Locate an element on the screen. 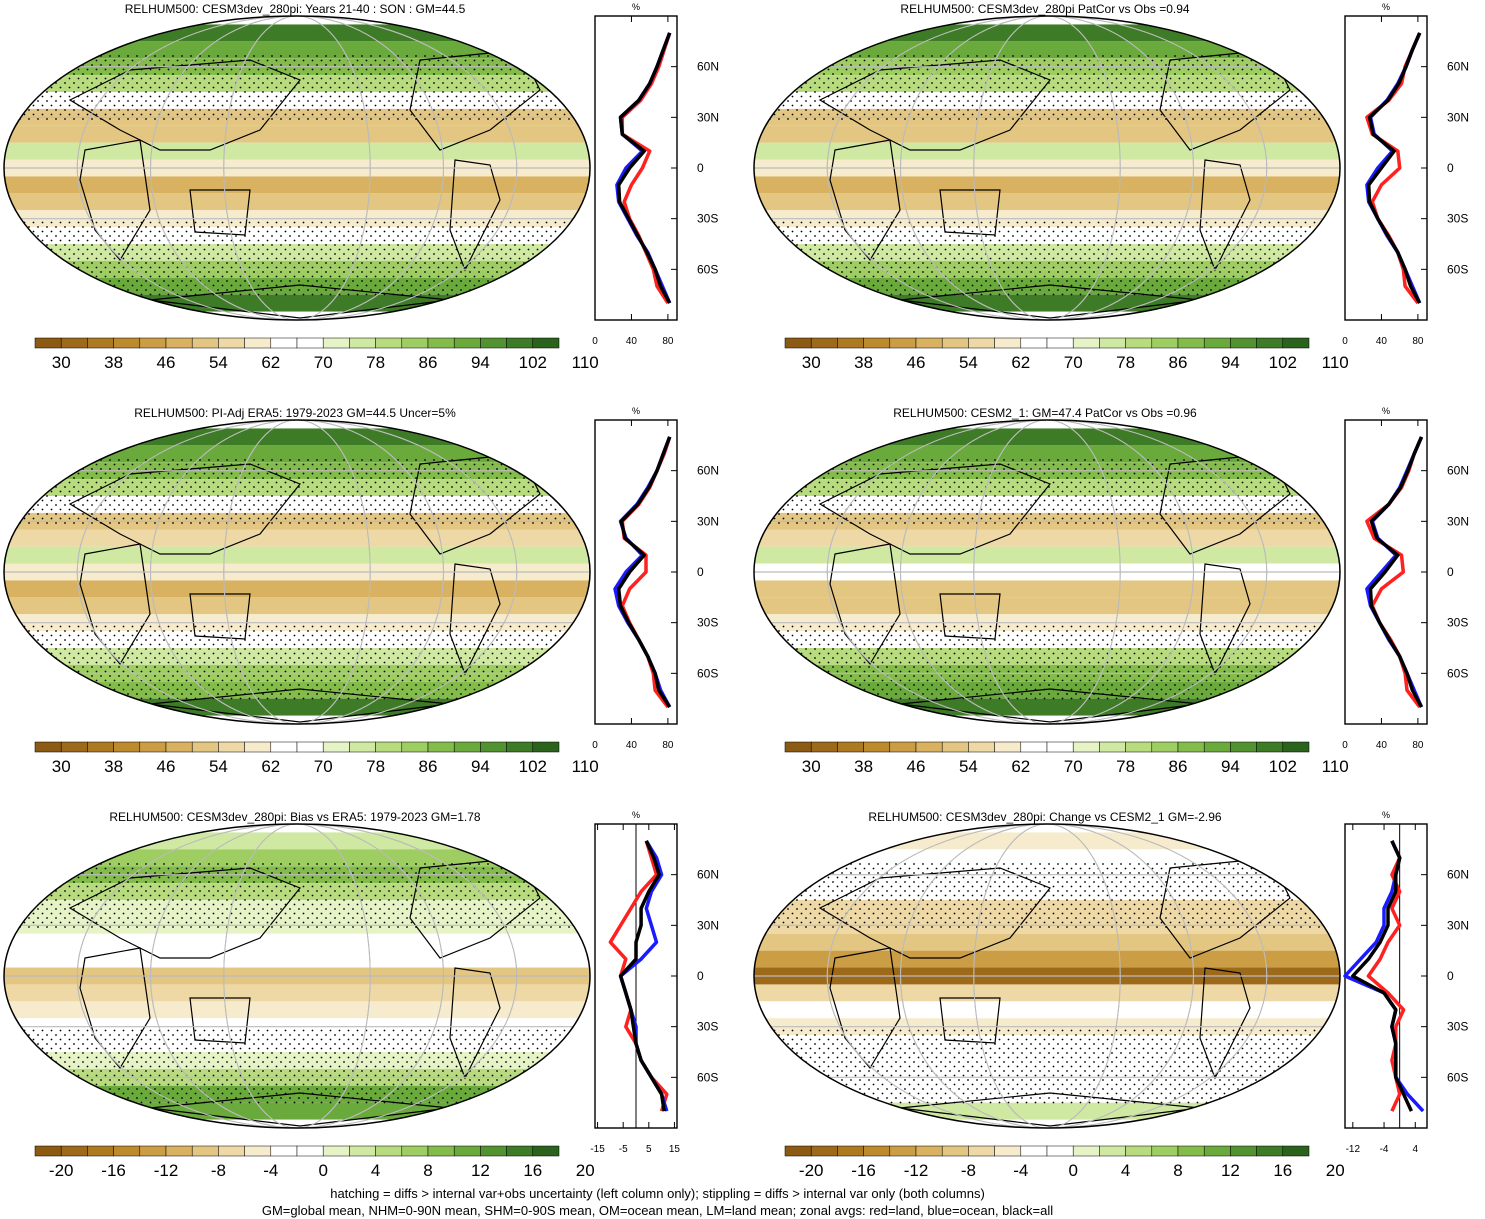 This screenshot has height=1219, width=1485. colorbar-label: 0 is located at coordinates (1072, 1170).